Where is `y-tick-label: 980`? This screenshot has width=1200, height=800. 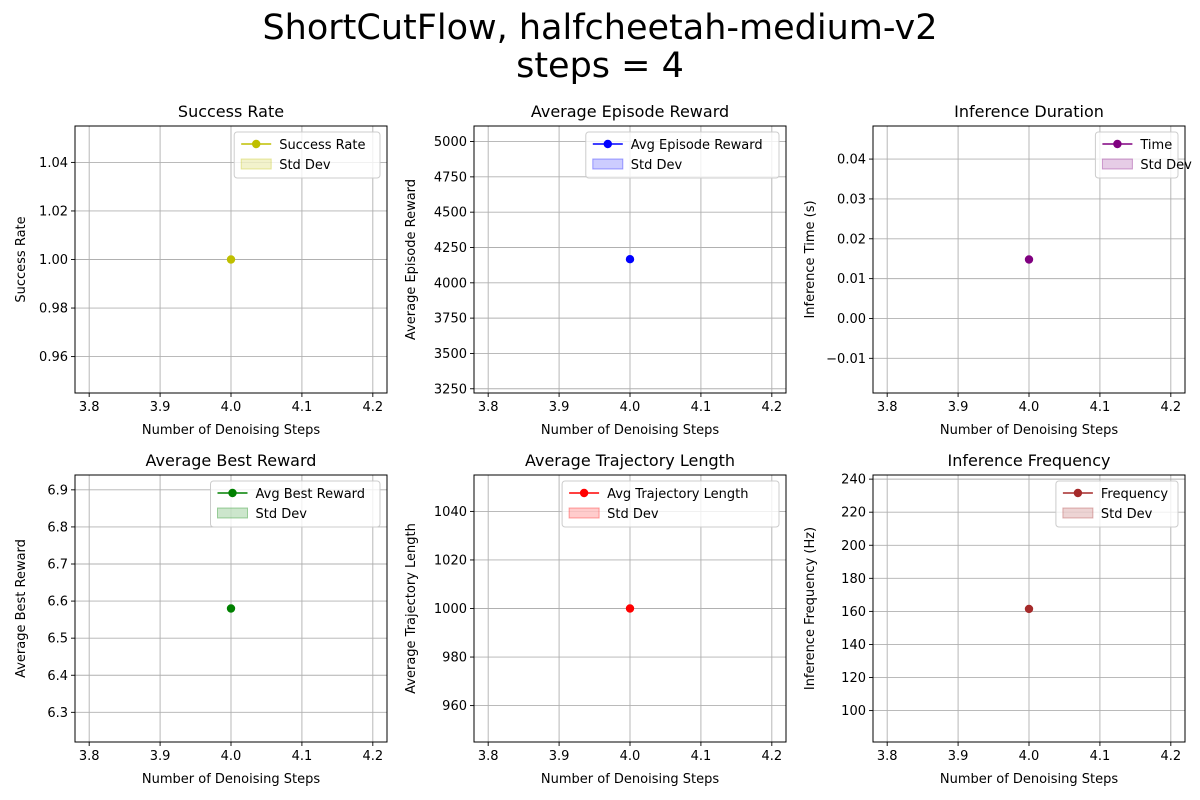 y-tick-label: 980 is located at coordinates (454, 658).